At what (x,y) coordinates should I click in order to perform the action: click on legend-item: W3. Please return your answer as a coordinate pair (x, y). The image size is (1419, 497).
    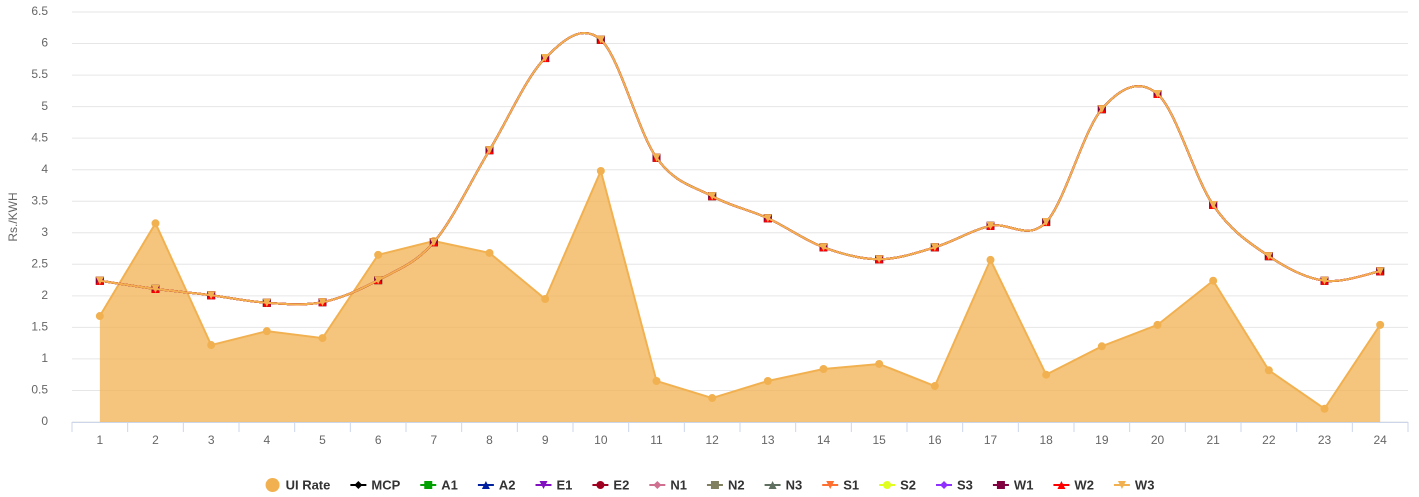
    Looking at the image, I should click on (1134, 484).